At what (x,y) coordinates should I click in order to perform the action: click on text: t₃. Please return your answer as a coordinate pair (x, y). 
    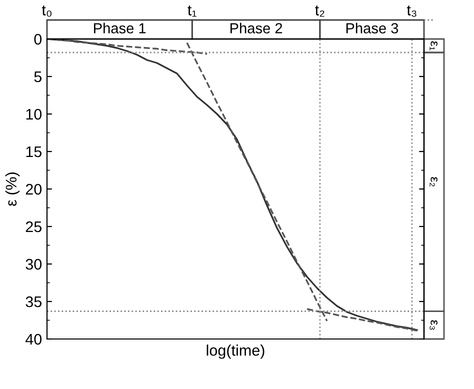
    Looking at the image, I should click on (411, 11).